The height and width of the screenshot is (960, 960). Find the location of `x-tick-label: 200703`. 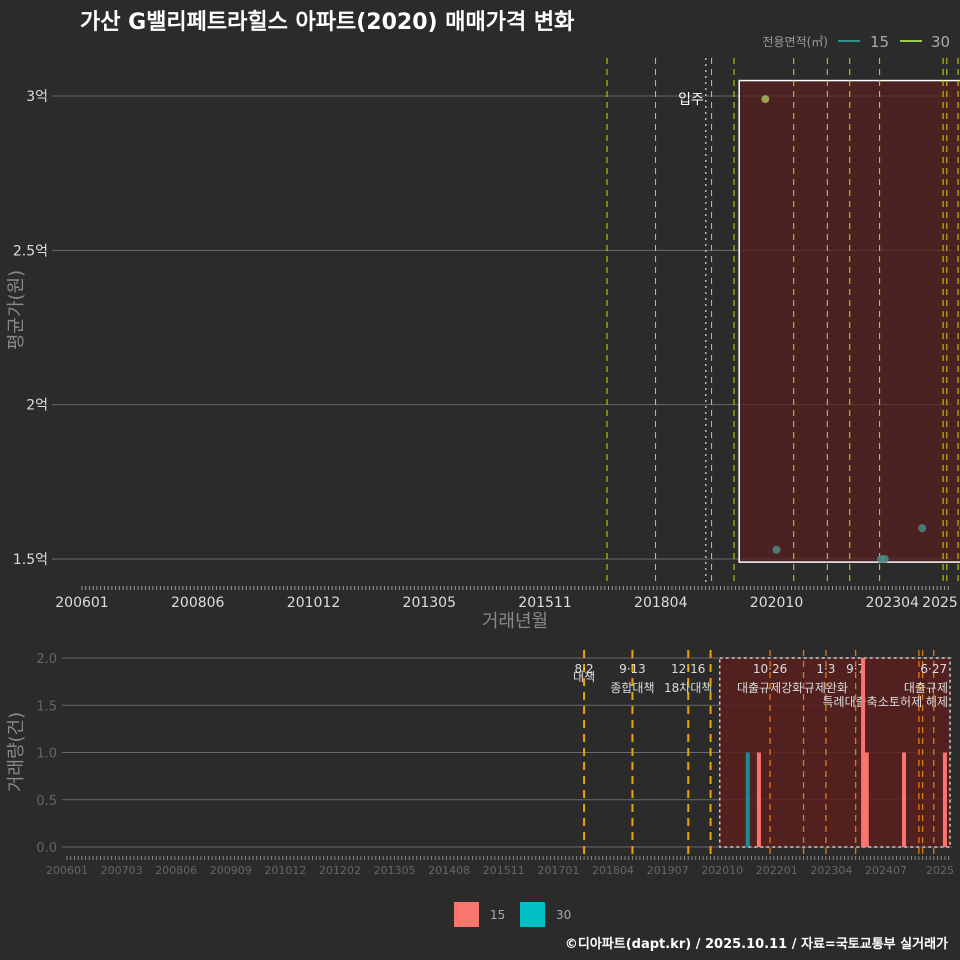

x-tick-label: 200703 is located at coordinates (122, 870).